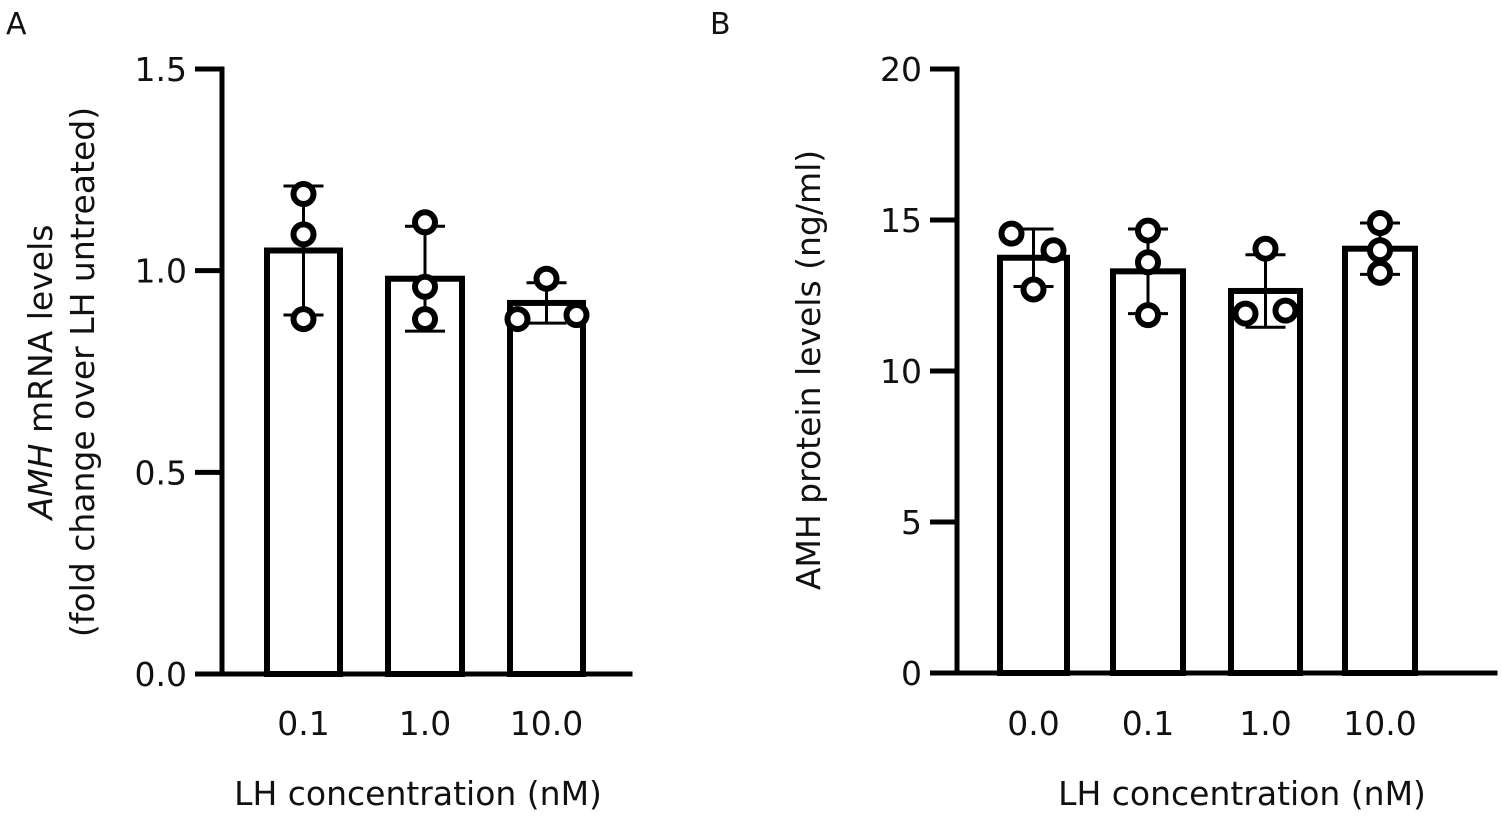 This screenshot has height=816, width=1502. I want to click on y-tick-label: 0.0, so click(161, 674).